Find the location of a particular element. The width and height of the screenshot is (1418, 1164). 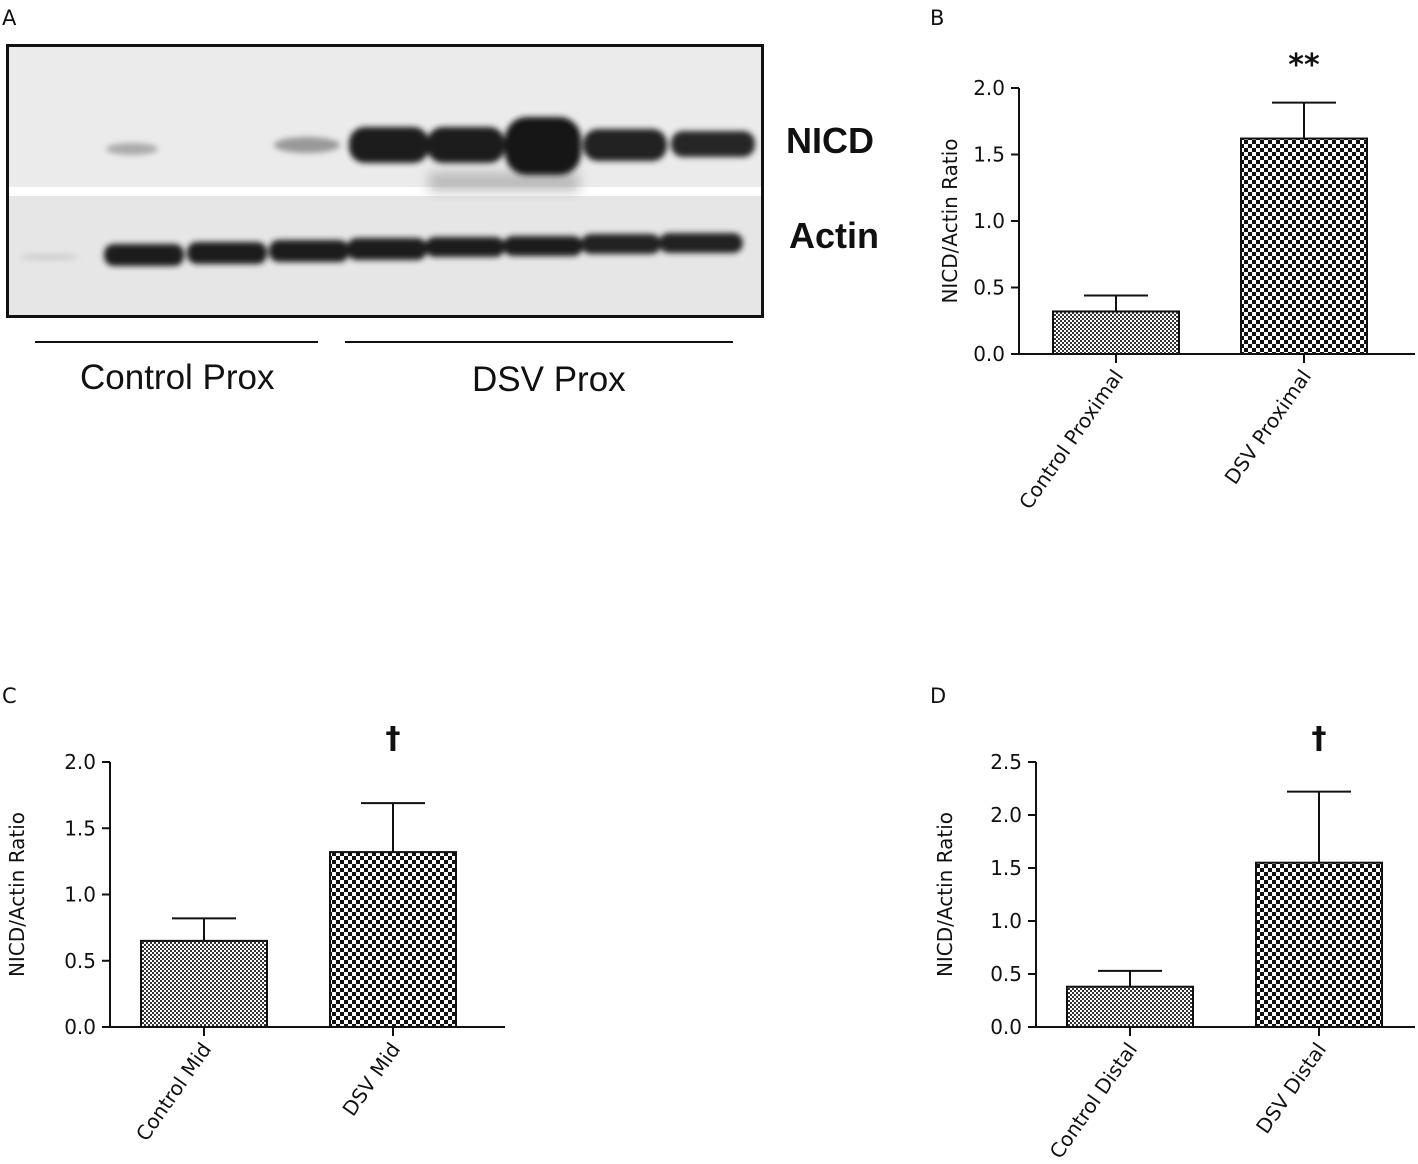

significance-annotation: ** is located at coordinates (1304, 65).